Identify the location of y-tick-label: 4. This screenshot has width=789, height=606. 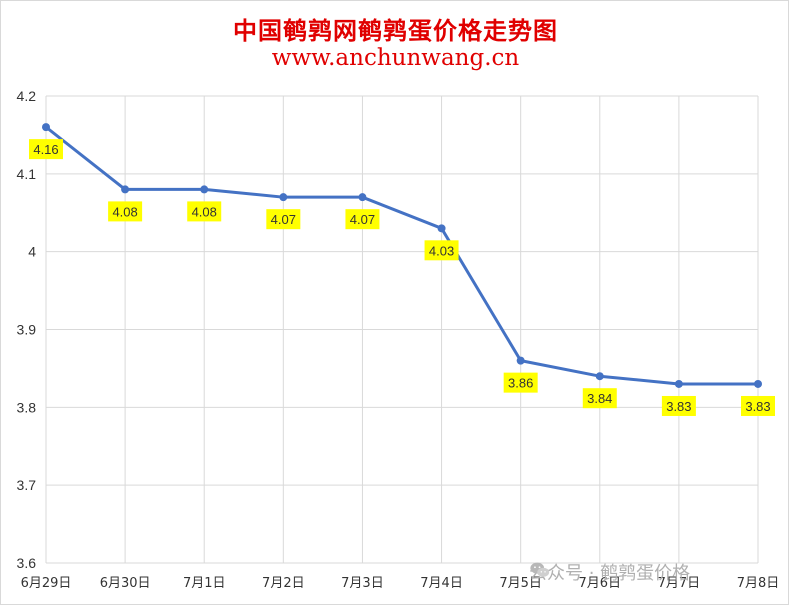
(32, 252).